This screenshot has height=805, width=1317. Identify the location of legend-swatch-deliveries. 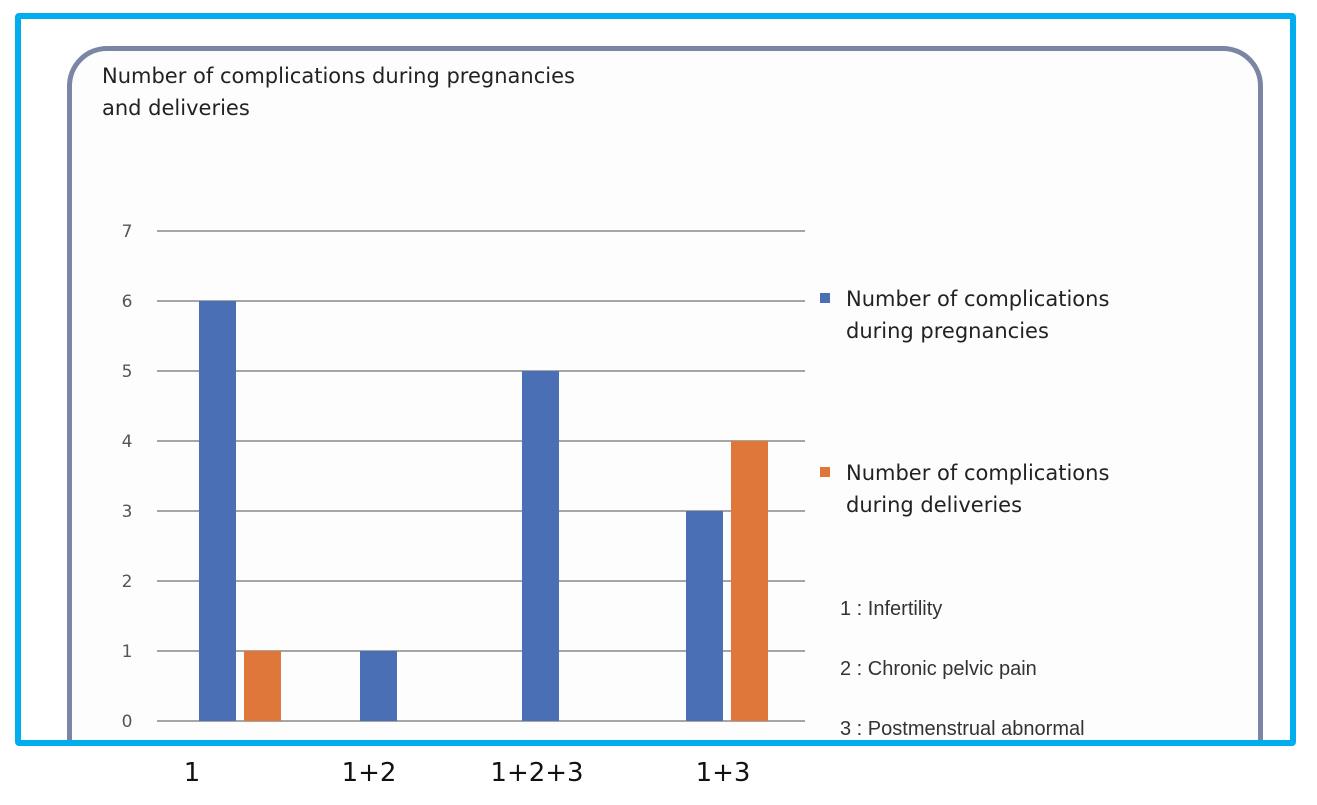
(825, 472).